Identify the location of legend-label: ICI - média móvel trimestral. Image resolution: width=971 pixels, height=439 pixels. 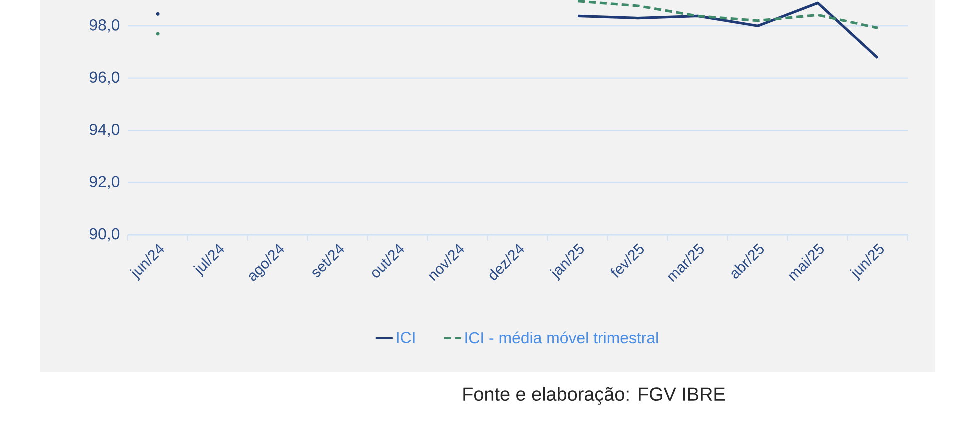
(562, 338).